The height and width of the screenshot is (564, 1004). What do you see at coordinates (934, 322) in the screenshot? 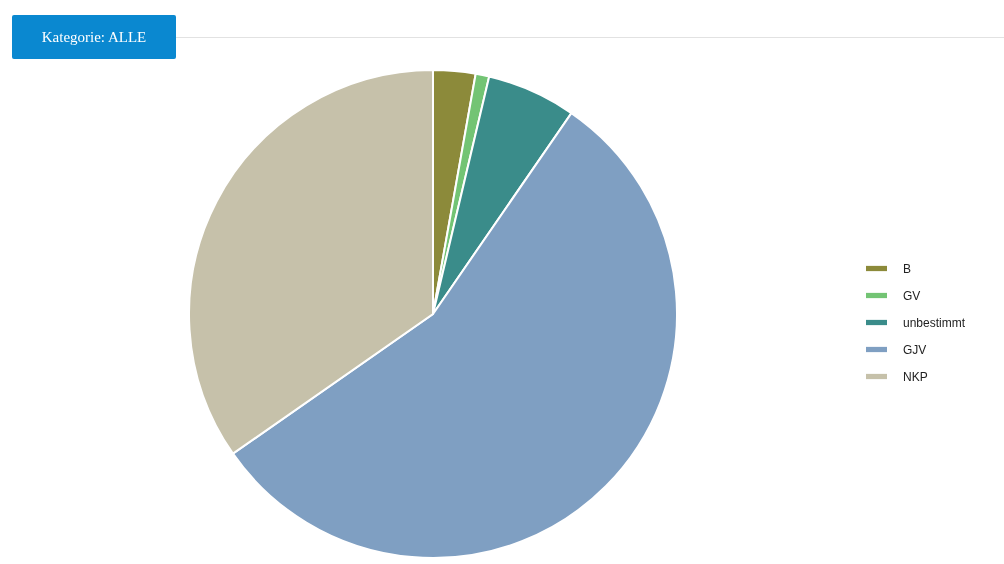
I see `legend-label: unbestimmt` at bounding box center [934, 322].